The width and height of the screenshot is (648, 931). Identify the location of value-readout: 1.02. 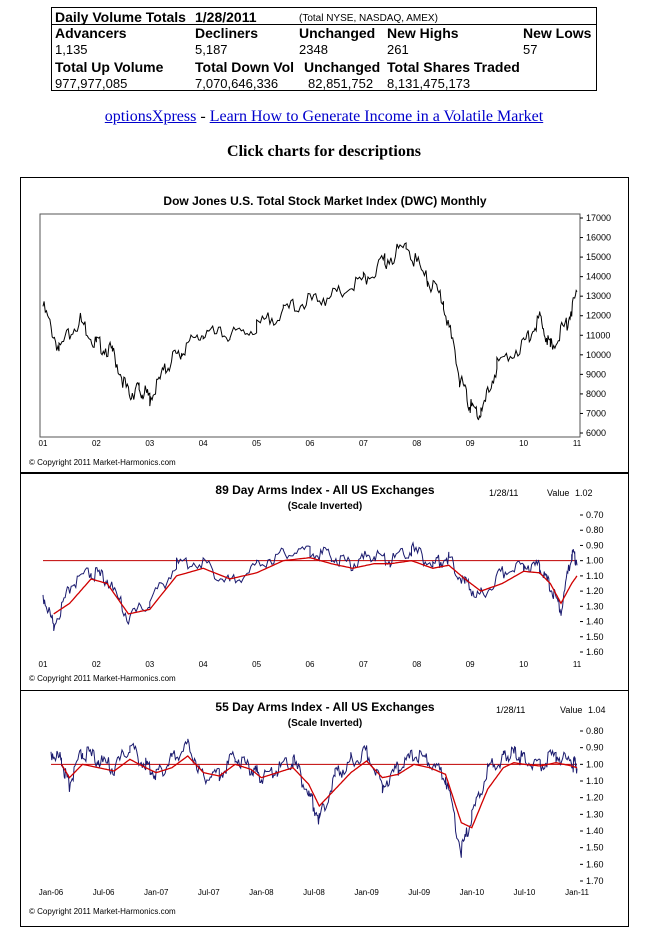
(584, 493).